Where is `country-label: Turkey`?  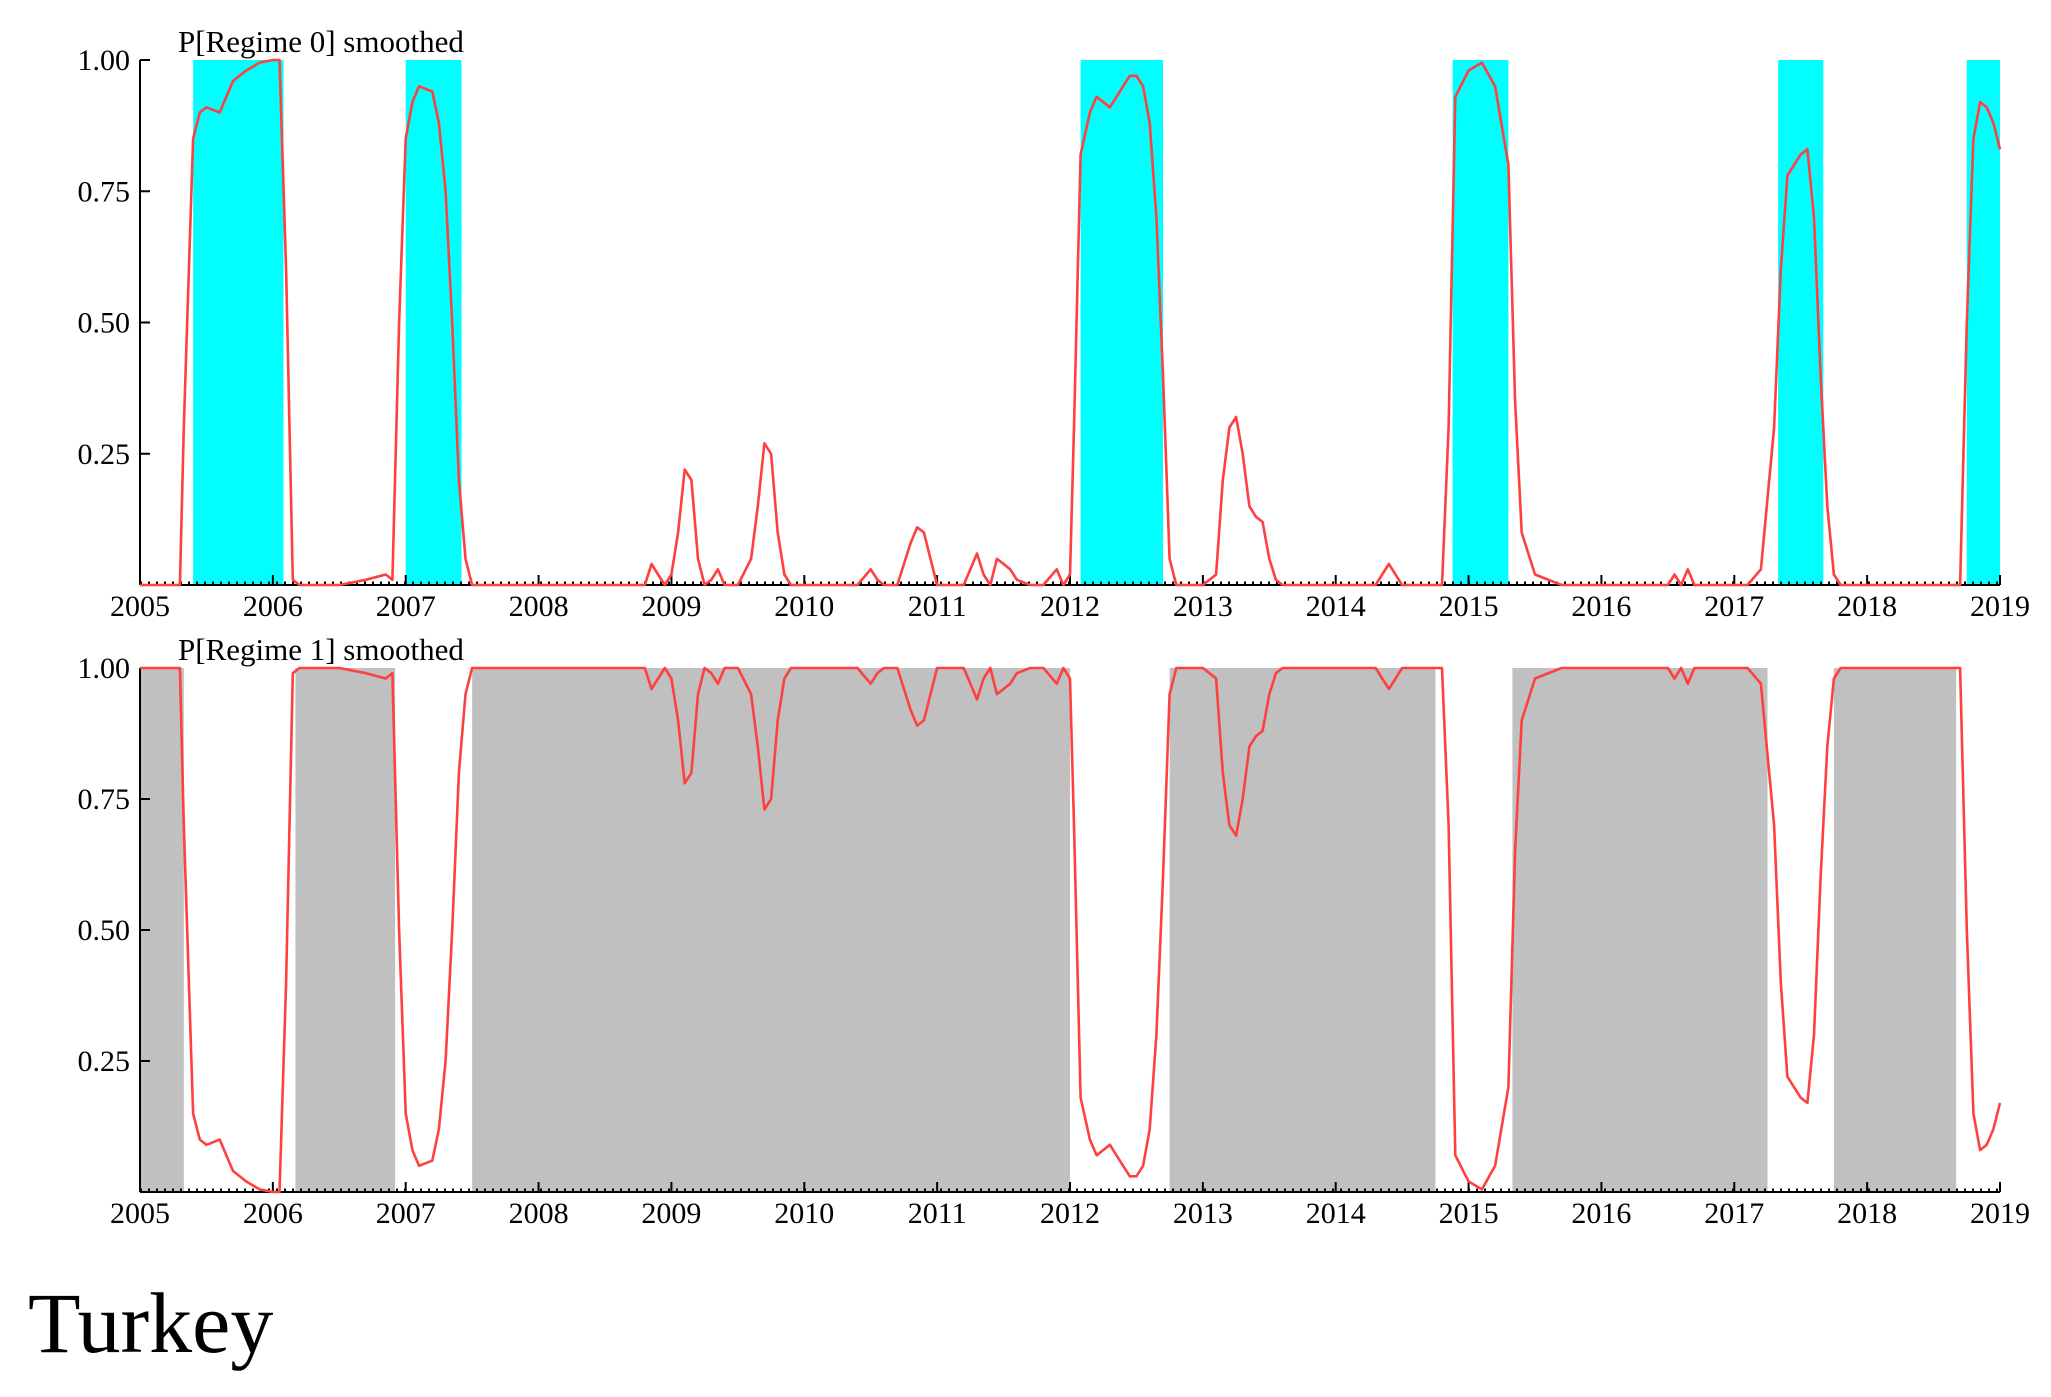
country-label: Turkey is located at coordinates (151, 1323).